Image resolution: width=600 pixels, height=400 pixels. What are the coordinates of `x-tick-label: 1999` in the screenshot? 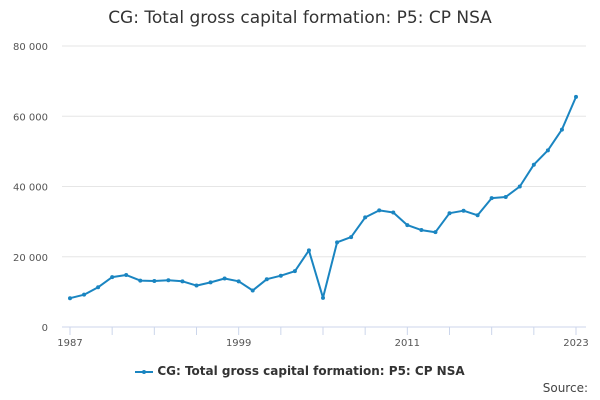 It's located at (238, 343).